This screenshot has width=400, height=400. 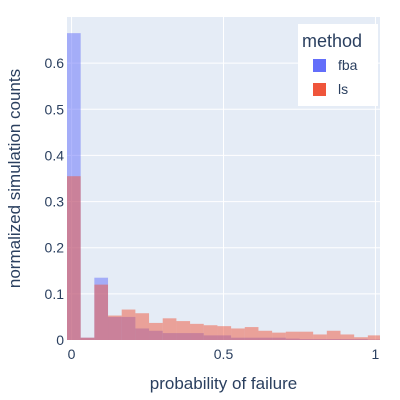 I want to click on x-tick-label: 0.5, so click(x=224, y=354).